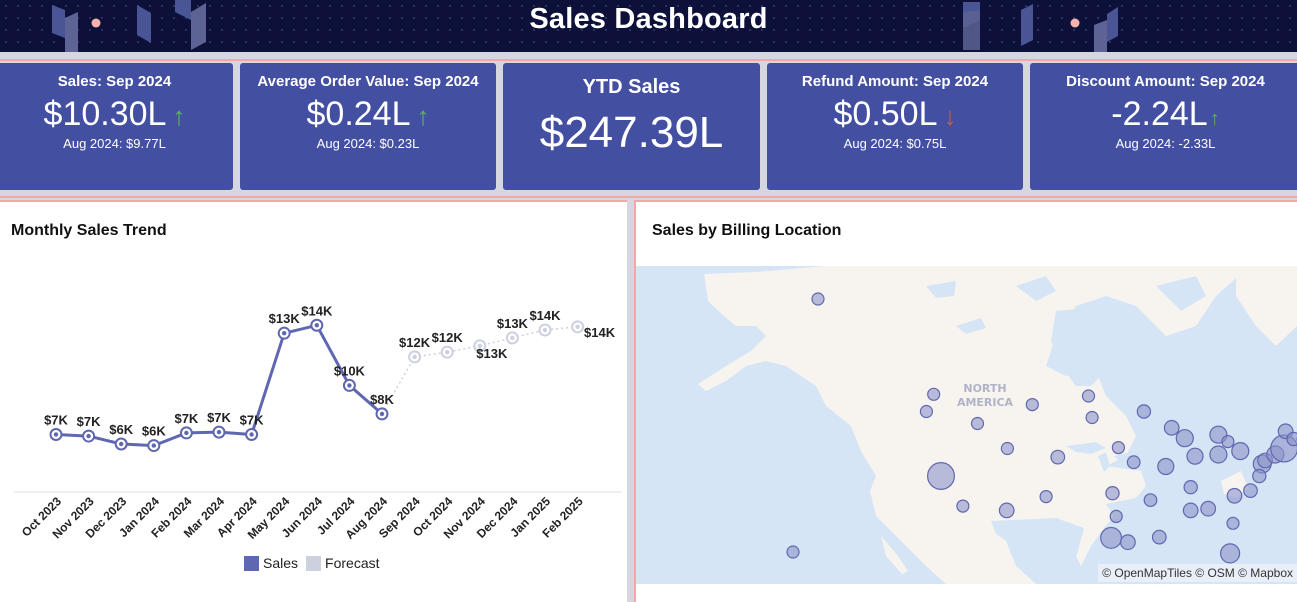  Describe the element at coordinates (895, 144) in the screenshot. I see `kpi-comparison: Aug 2024: $0.75L` at that location.